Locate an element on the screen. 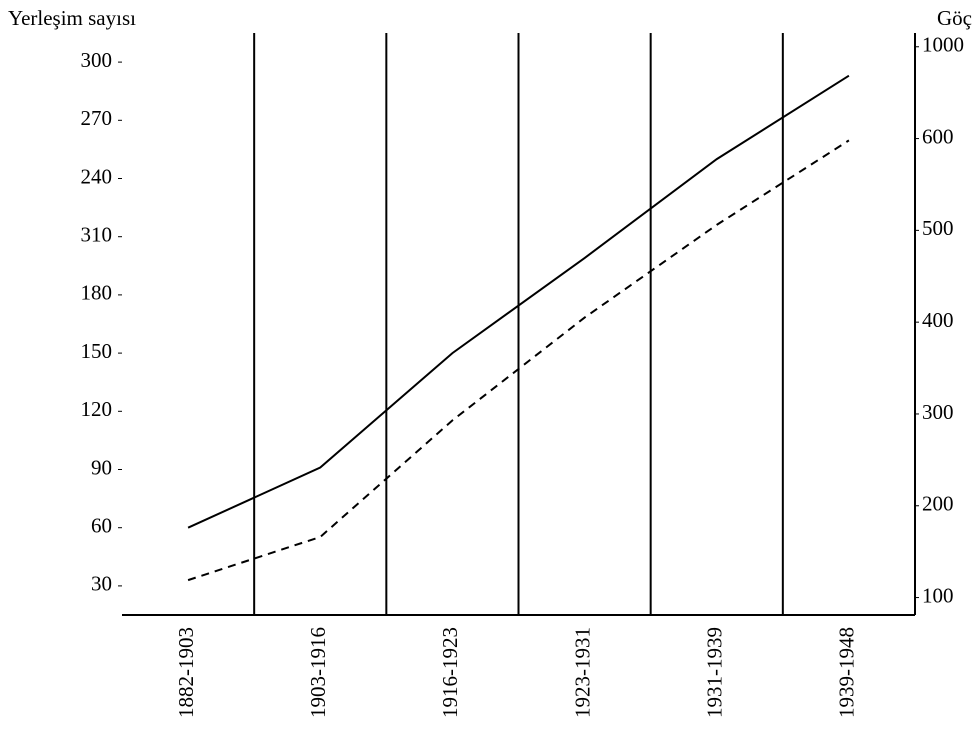  y-tick-label: 60 is located at coordinates (101, 526).